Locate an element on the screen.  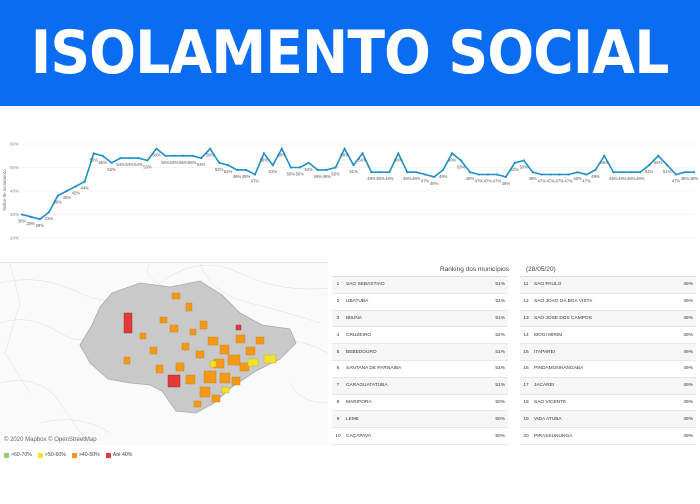
ranking-row: 17 JACAREÍ 49% is located at coordinates (608, 386).